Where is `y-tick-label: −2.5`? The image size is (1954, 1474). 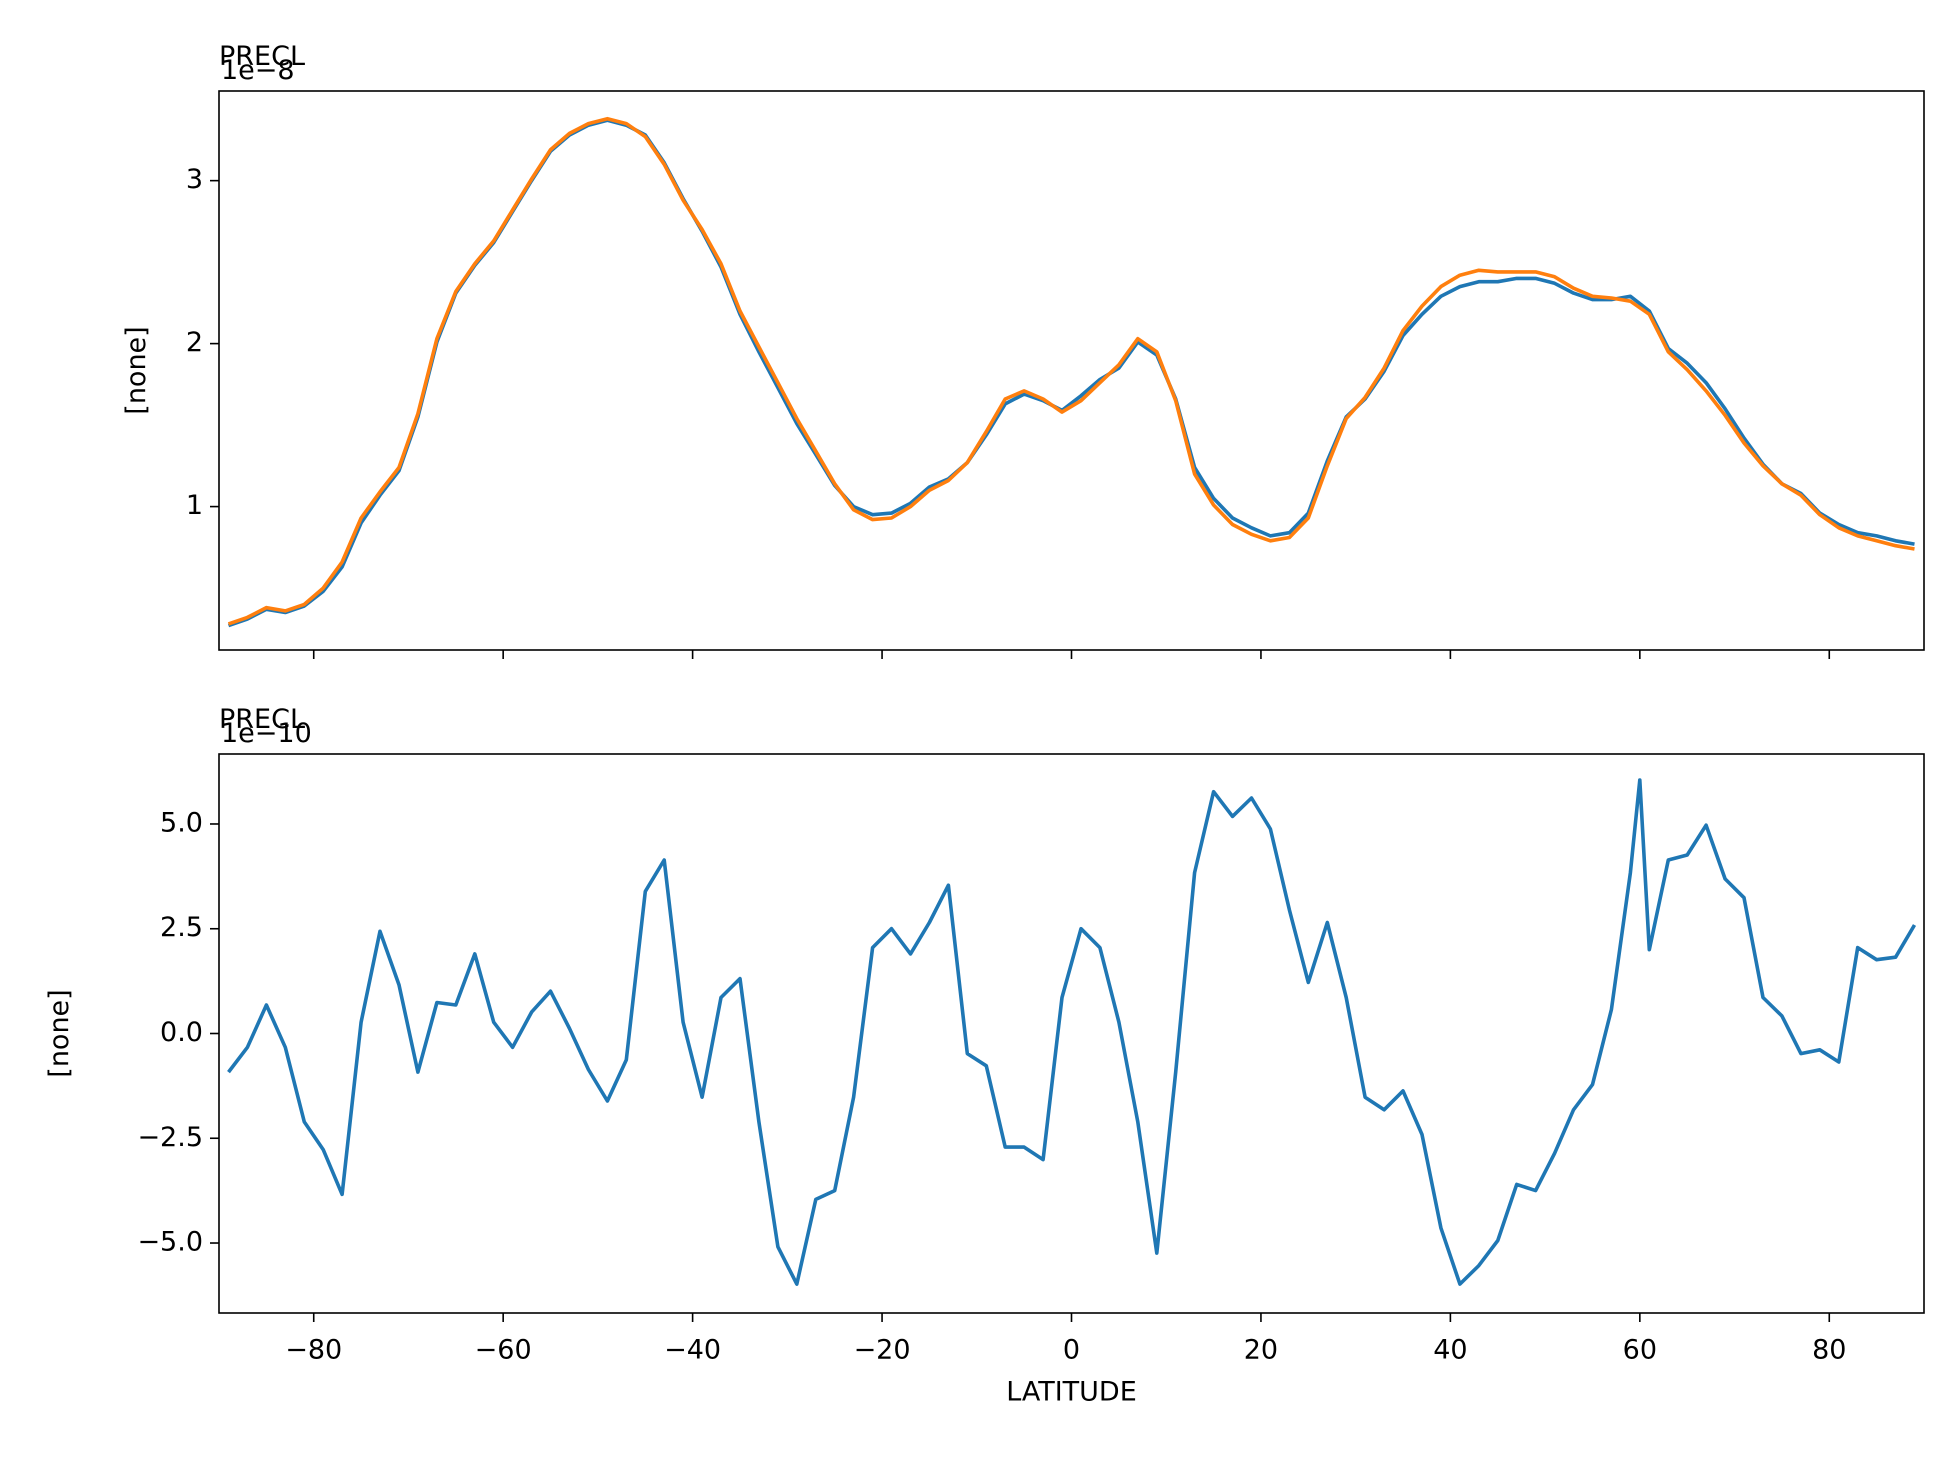 y-tick-label: −2.5 is located at coordinates (170, 1137).